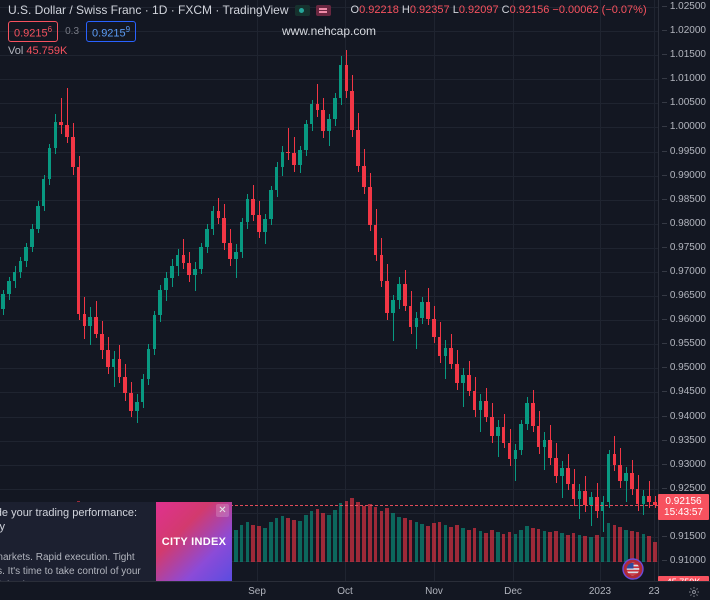 This screenshot has height=600, width=710. I want to click on time-axis: Sep Oct Nov Dec 2023 23, so click(355, 590).